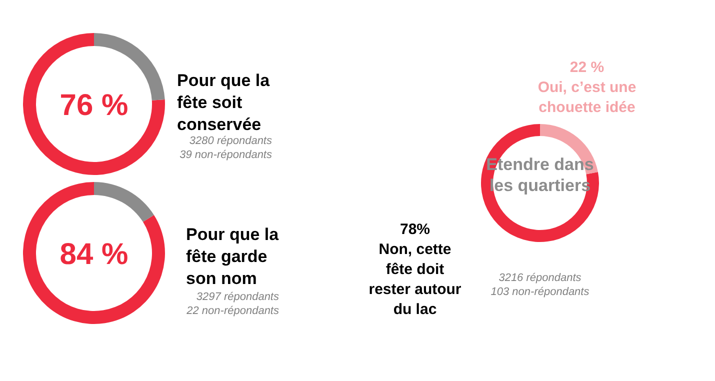 The image size is (715, 381). What do you see at coordinates (226, 155) in the screenshot?
I see `text: 39 non-répondants` at bounding box center [226, 155].